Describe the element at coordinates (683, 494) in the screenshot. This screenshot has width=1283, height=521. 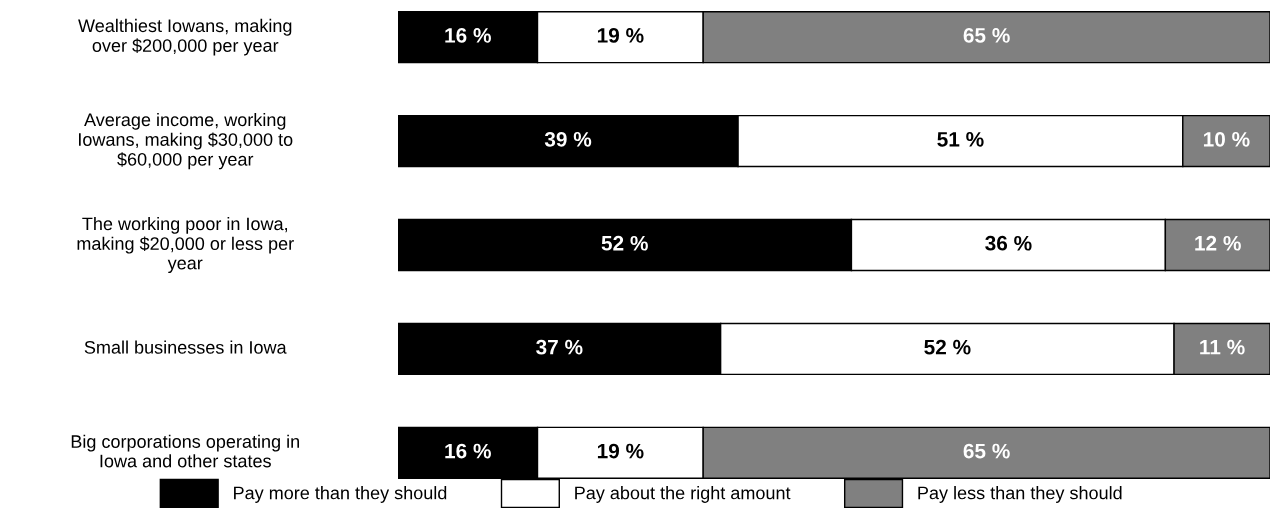
I see `legend-label: Pay about the right amount` at that location.